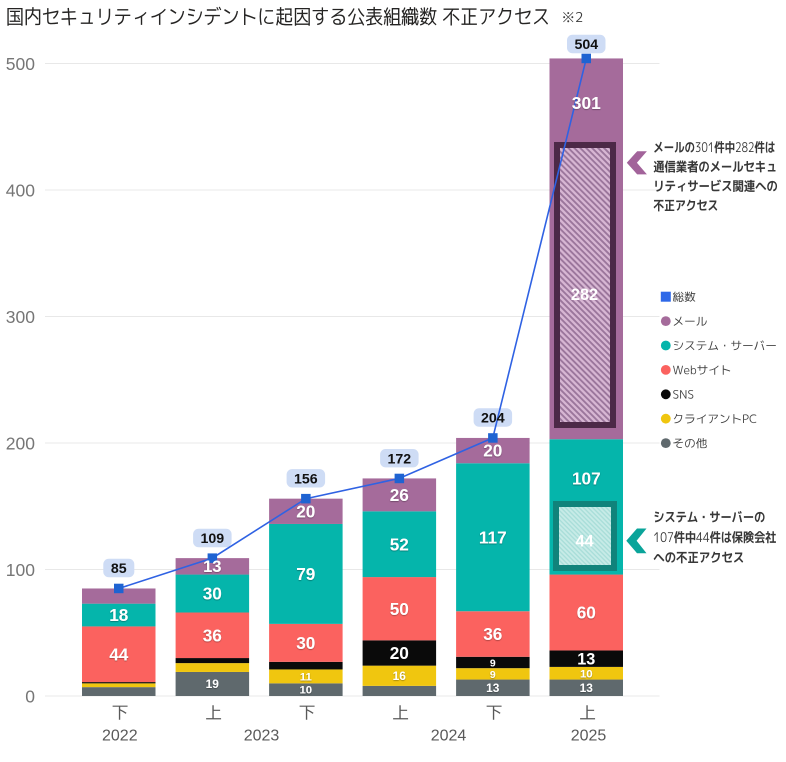 The height and width of the screenshot is (762, 786). Describe the element at coordinates (493, 419) in the screenshot. I see `svg-text: 204` at that location.